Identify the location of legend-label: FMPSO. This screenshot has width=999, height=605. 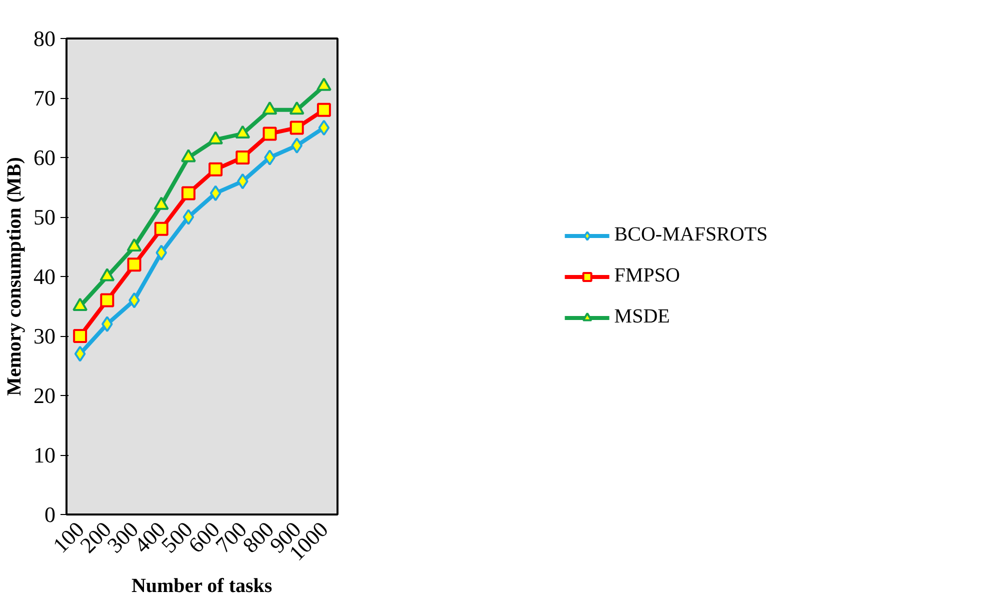
(647, 276).